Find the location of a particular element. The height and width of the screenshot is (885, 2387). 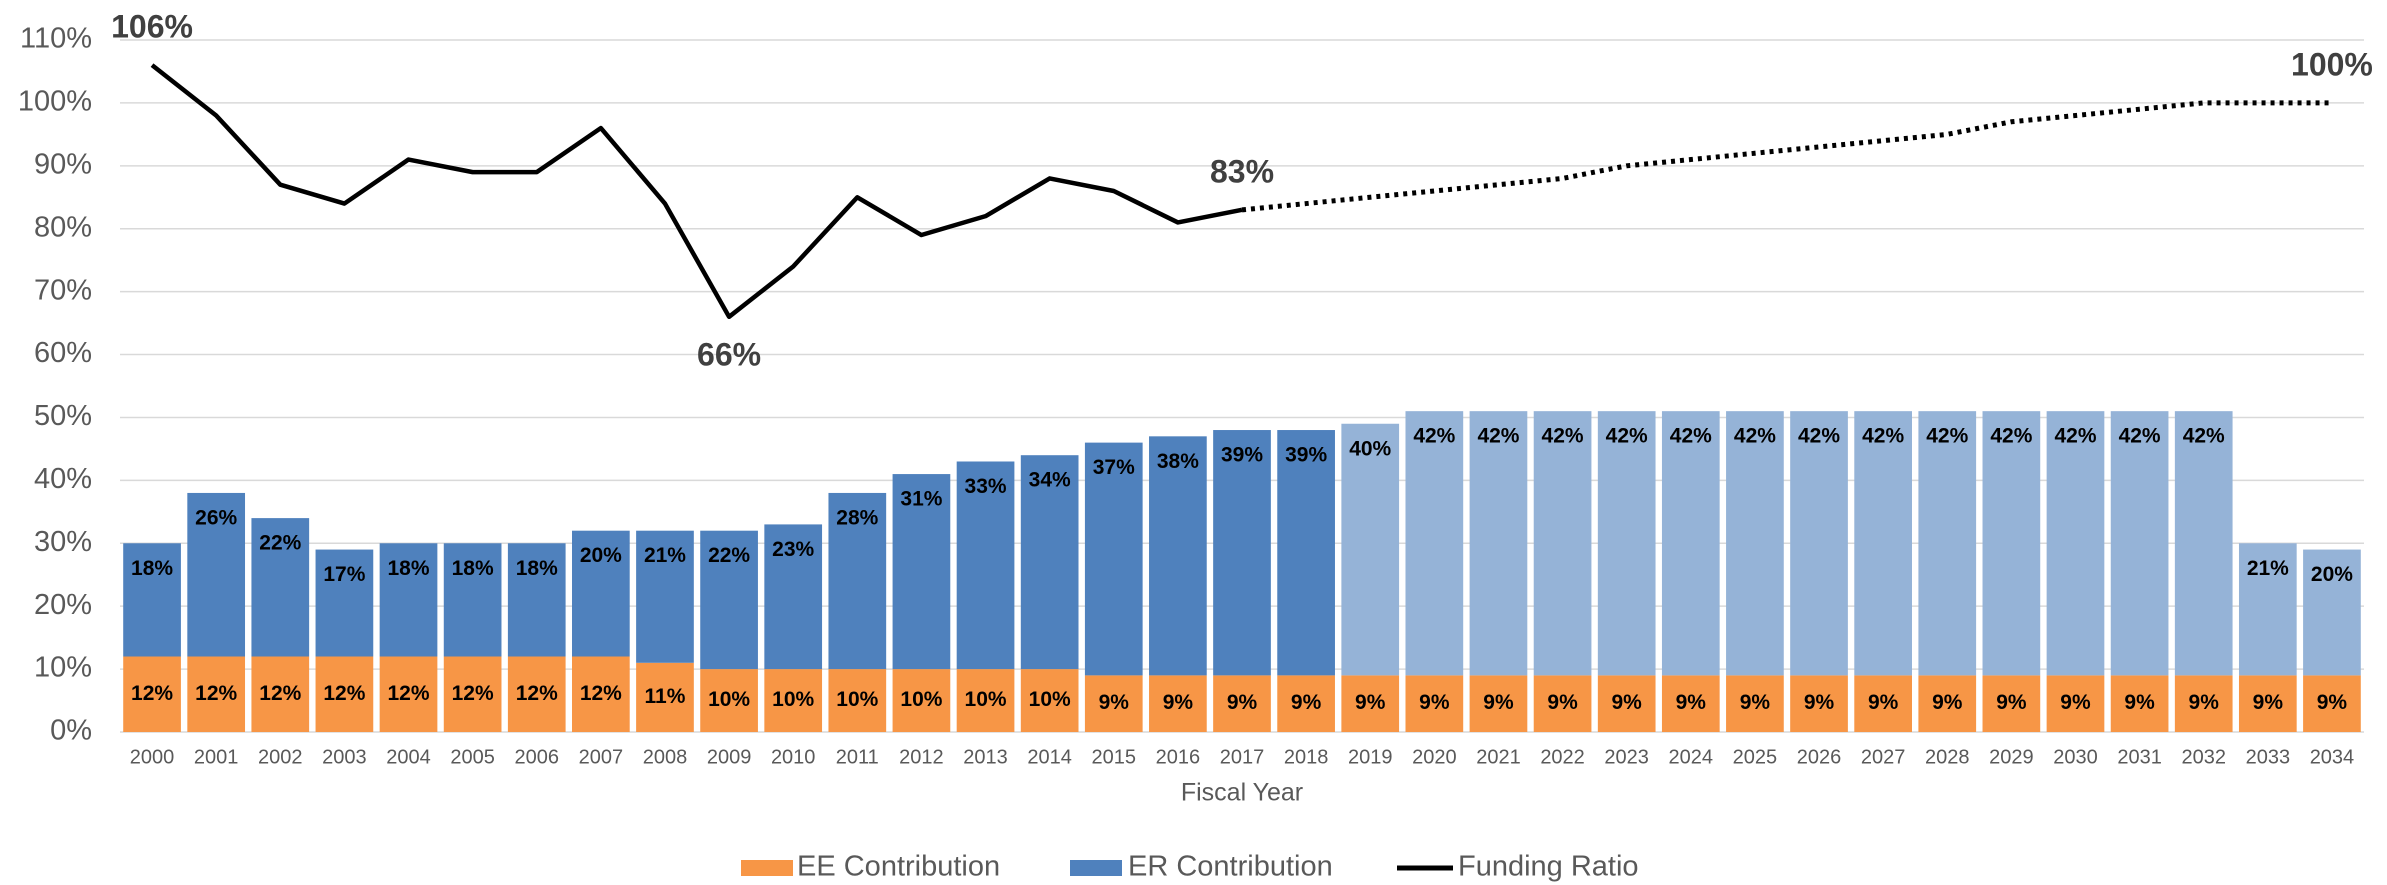

x-tick-label: 2022 is located at coordinates (1562, 757).